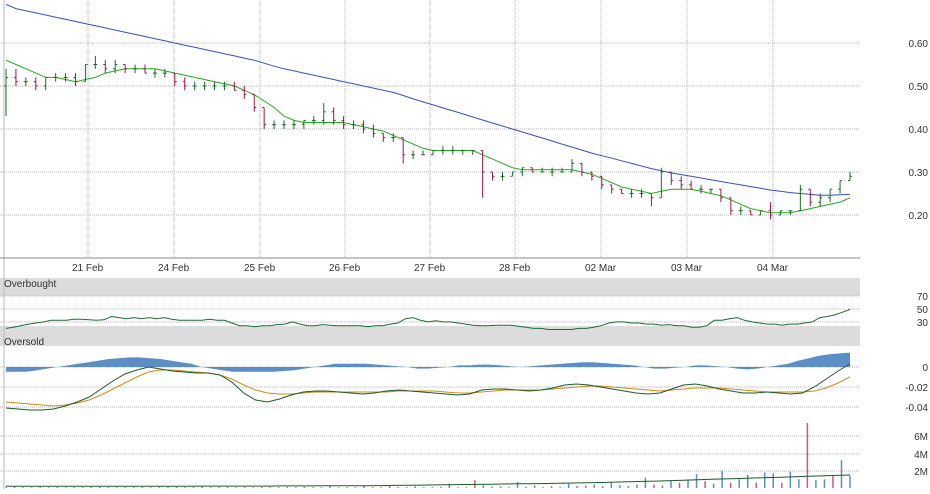 This screenshot has height=494, width=930. I want to click on rsi-line, so click(428, 319).